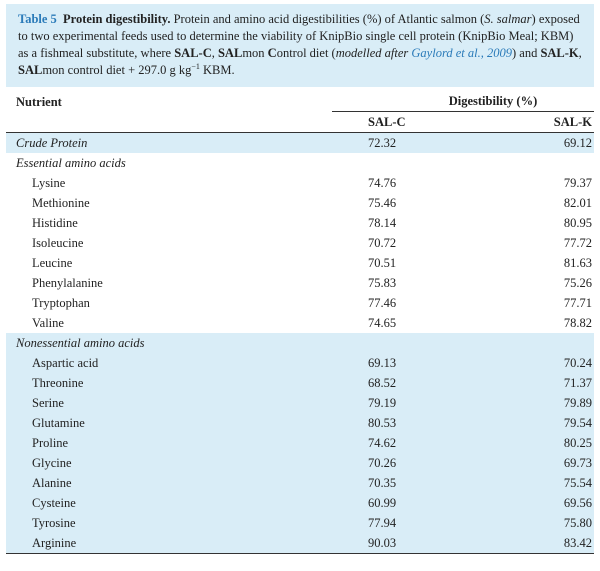  Describe the element at coordinates (169, 383) in the screenshot. I see `nutrient-name: Threonine` at that location.